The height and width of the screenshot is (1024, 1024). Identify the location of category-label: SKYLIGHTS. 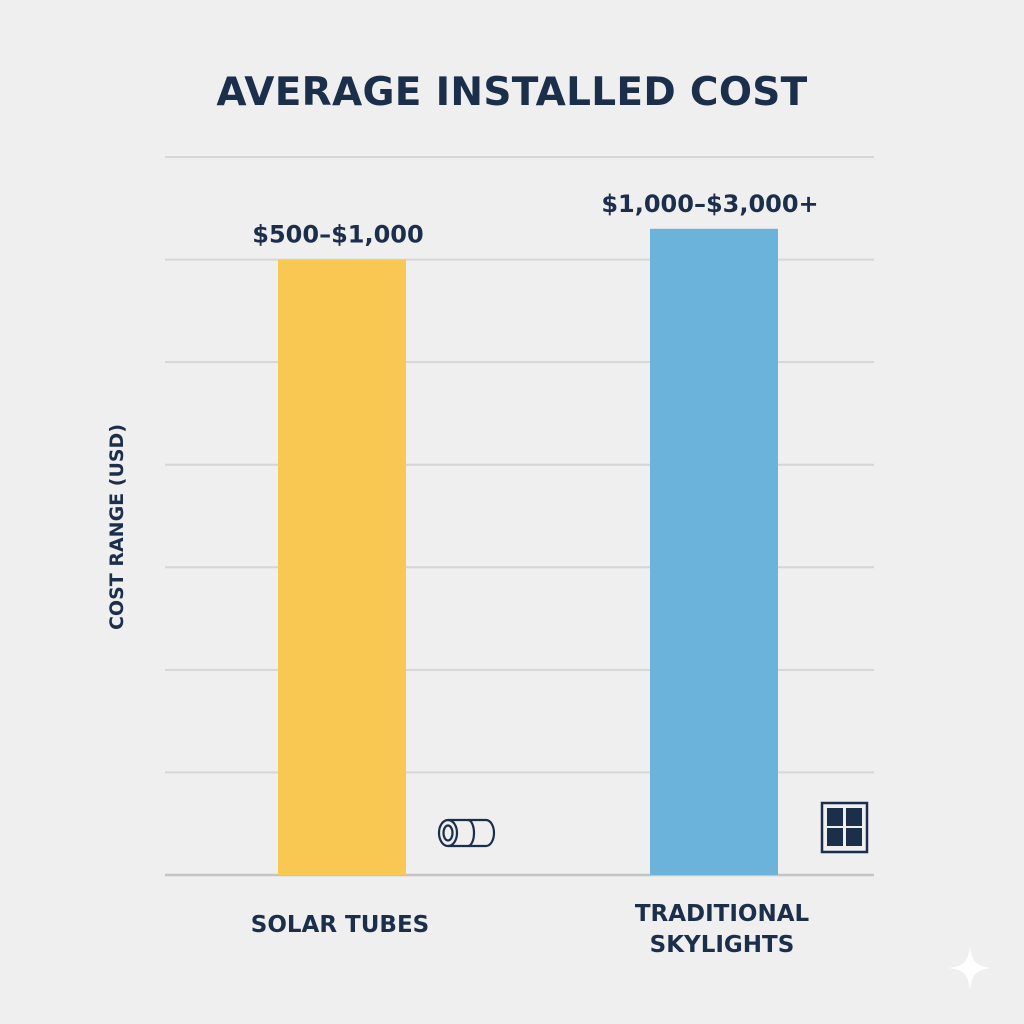
(722, 945).